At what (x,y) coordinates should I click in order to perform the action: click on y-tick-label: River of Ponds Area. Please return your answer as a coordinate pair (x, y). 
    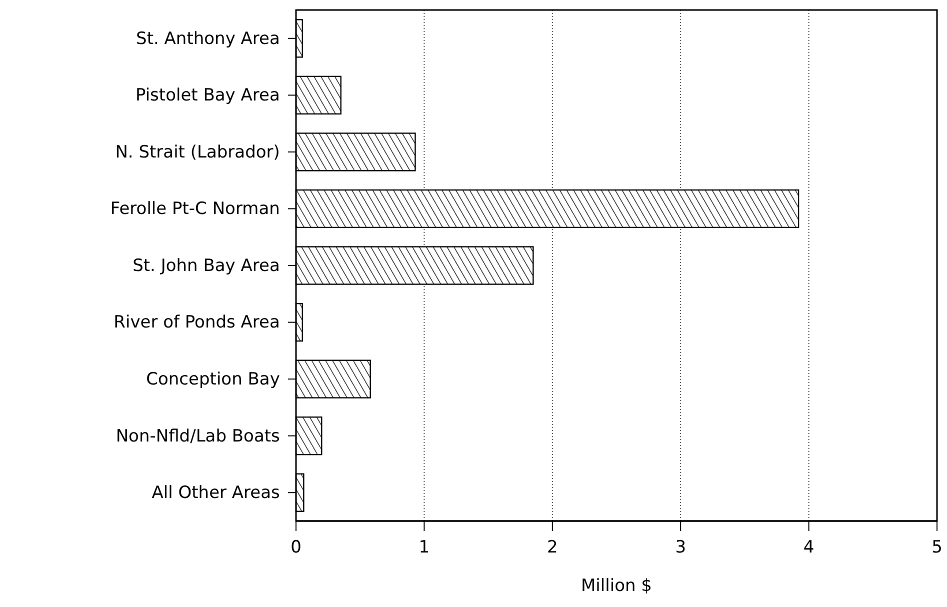
    Looking at the image, I should click on (197, 322).